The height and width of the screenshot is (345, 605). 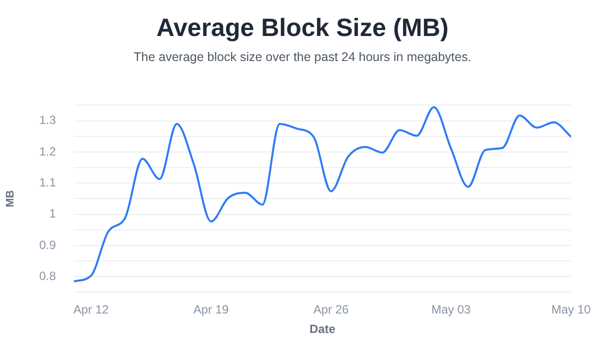 What do you see at coordinates (47, 120) in the screenshot?
I see `y-tick-label: 1.3` at bounding box center [47, 120].